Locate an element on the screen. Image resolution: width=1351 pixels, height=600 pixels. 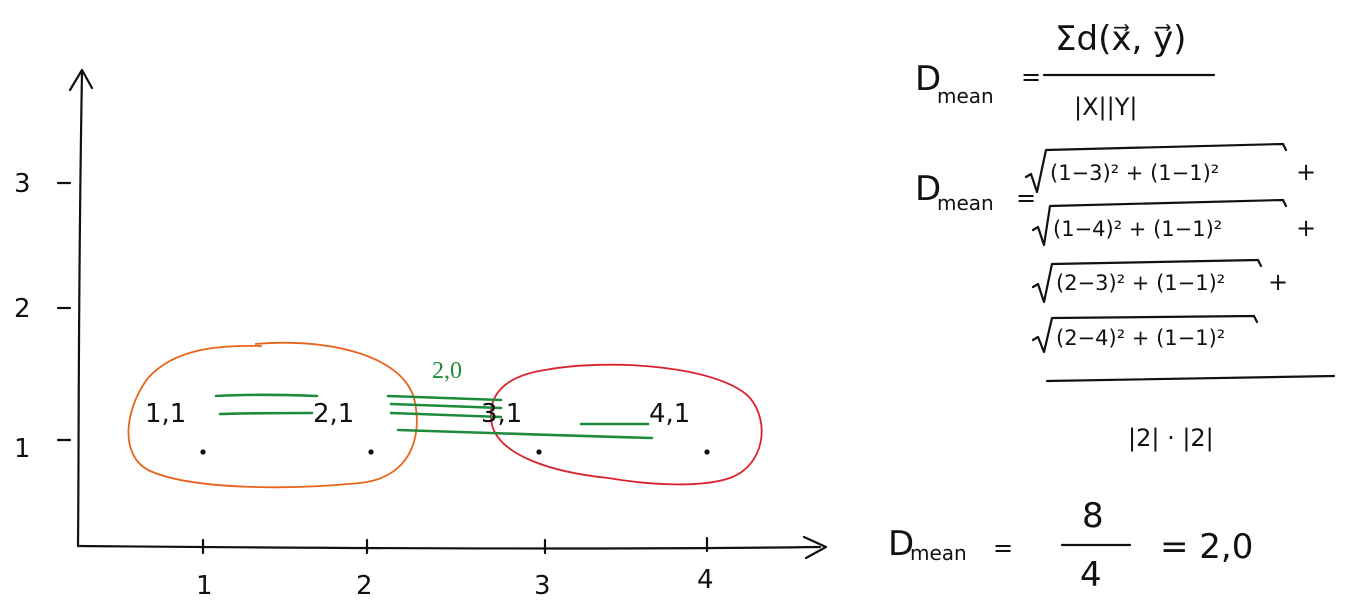
y-tick-label: 3 is located at coordinates (22, 184).